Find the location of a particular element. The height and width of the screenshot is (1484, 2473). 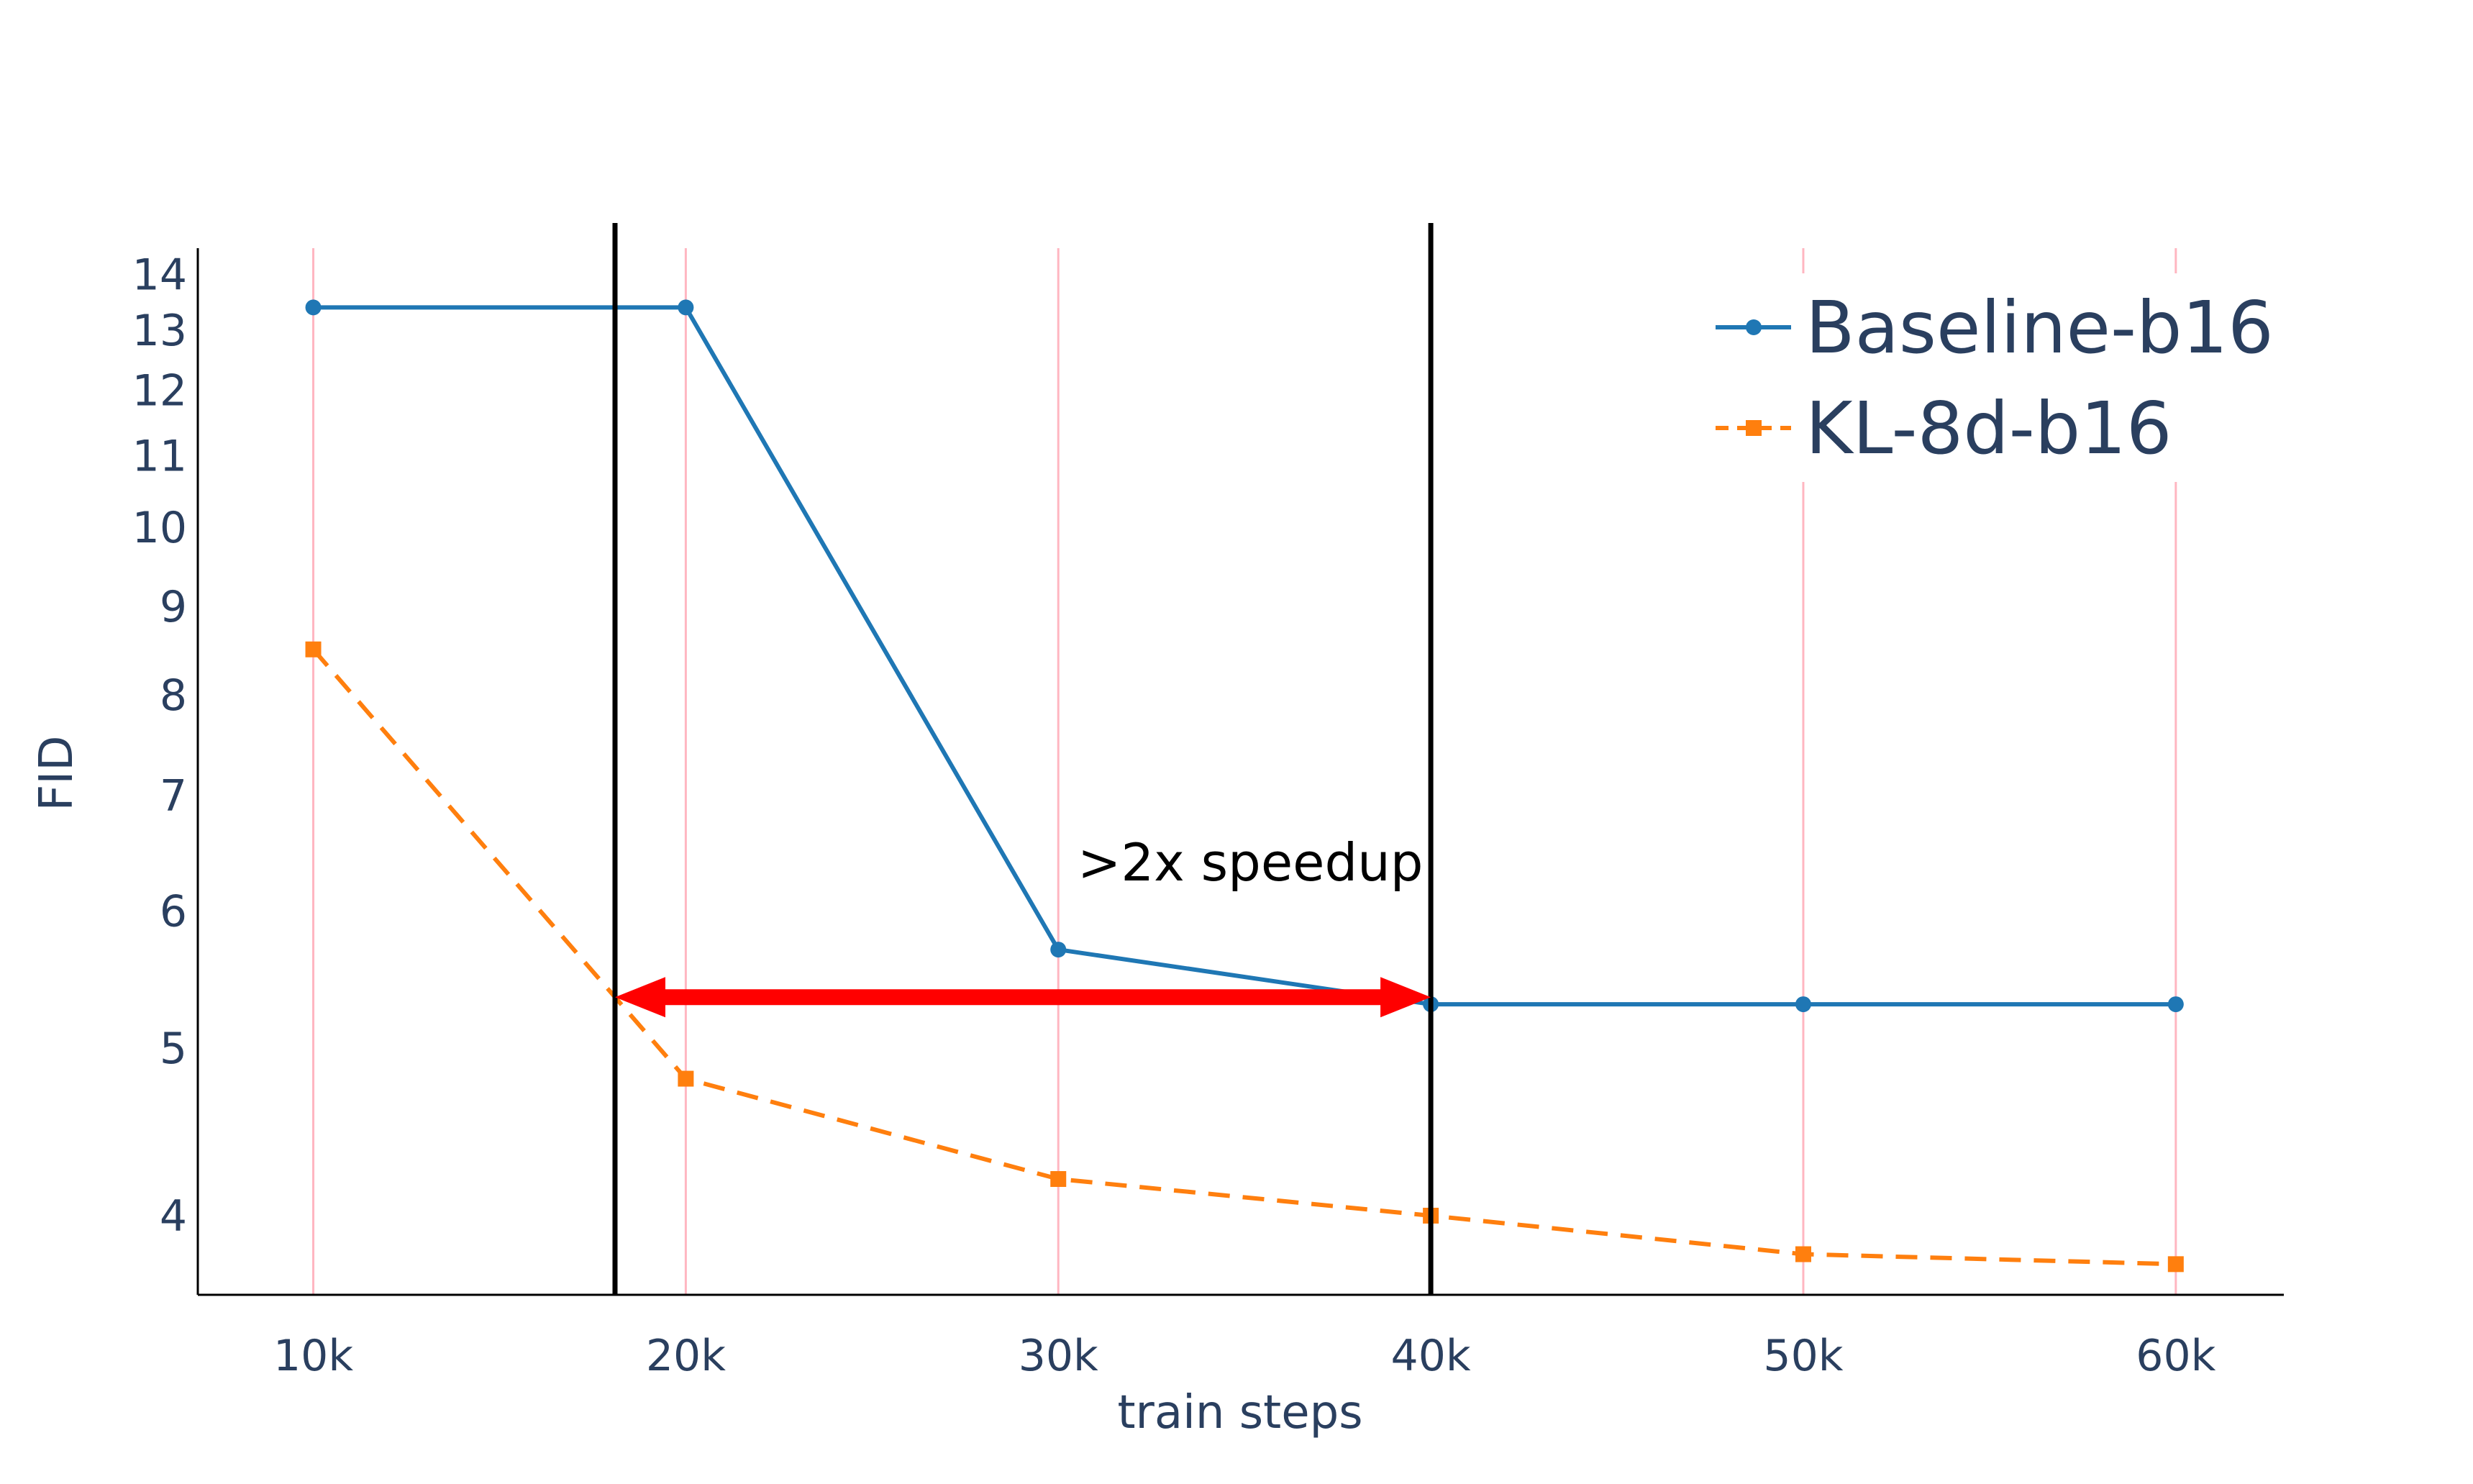

y-tick-label: 9 is located at coordinates (173, 607).